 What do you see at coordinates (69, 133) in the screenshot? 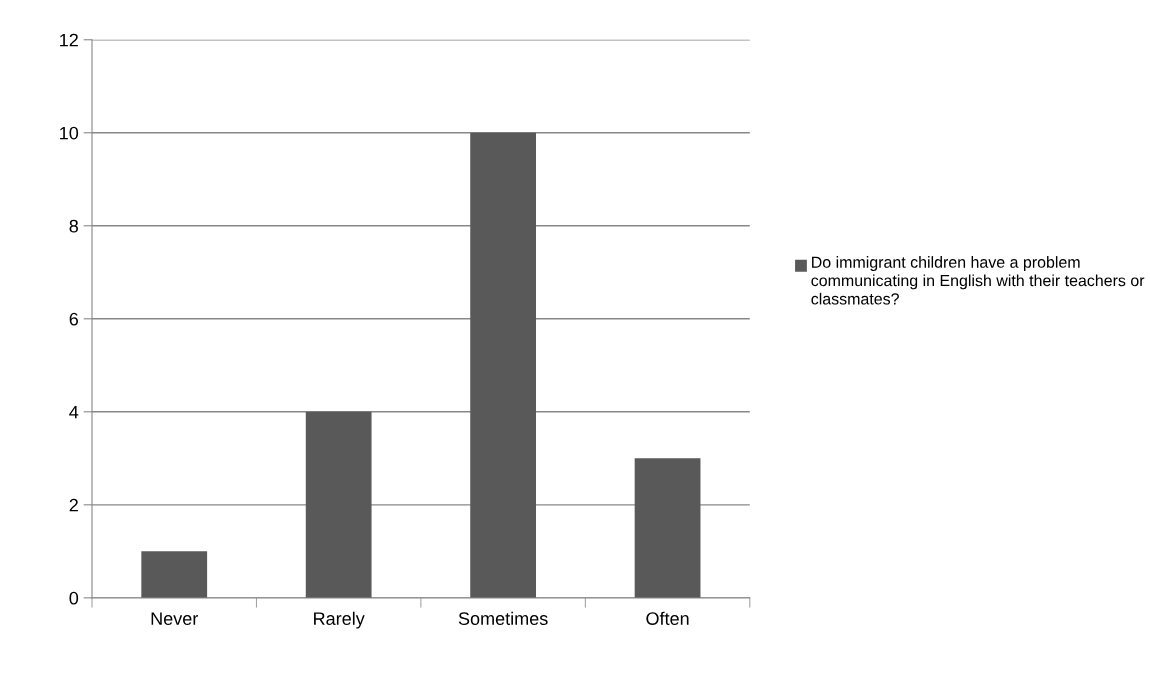
I see `y-tick-label: 10` at bounding box center [69, 133].